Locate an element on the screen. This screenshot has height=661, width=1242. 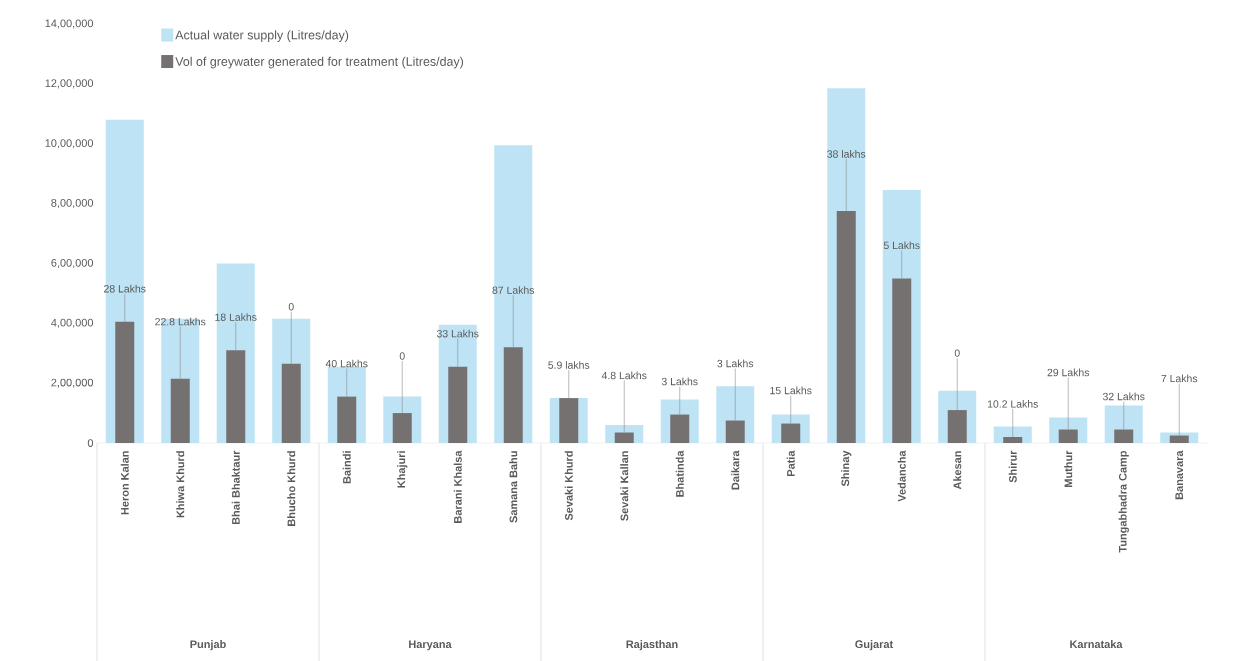
text: Rajasthan is located at coordinates (652, 645).